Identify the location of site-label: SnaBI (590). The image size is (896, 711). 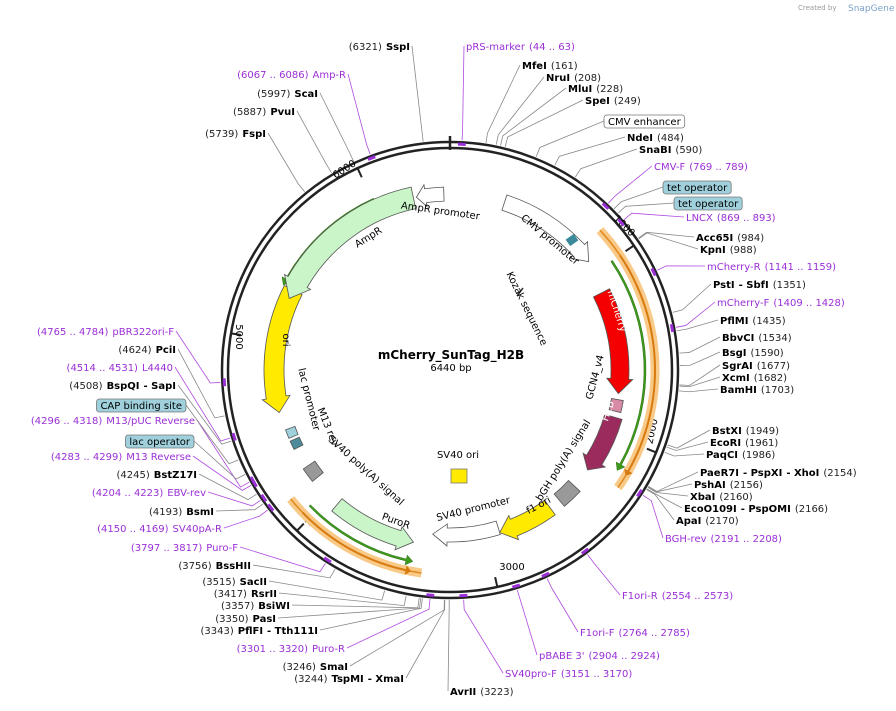
(670, 150).